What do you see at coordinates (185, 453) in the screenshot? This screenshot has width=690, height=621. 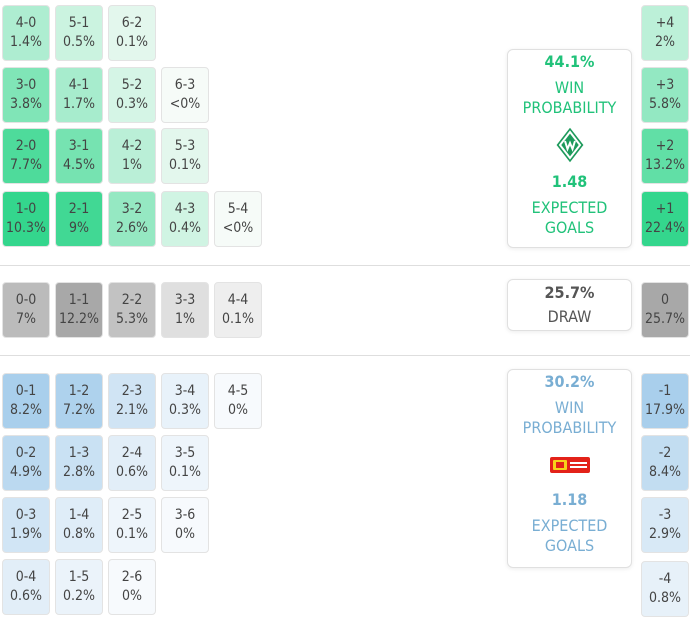 I see `score-cell-label: 3-5` at bounding box center [185, 453].